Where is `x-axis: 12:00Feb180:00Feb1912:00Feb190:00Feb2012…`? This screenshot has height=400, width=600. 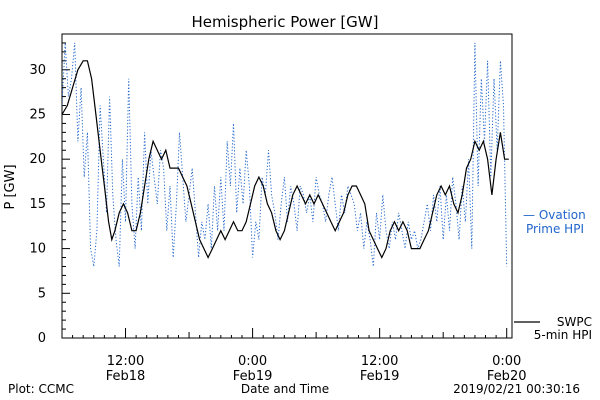
x-axis: 12:00Feb180:00Feb1912:00Feb190:00Feb2012… is located at coordinates (294, 356).